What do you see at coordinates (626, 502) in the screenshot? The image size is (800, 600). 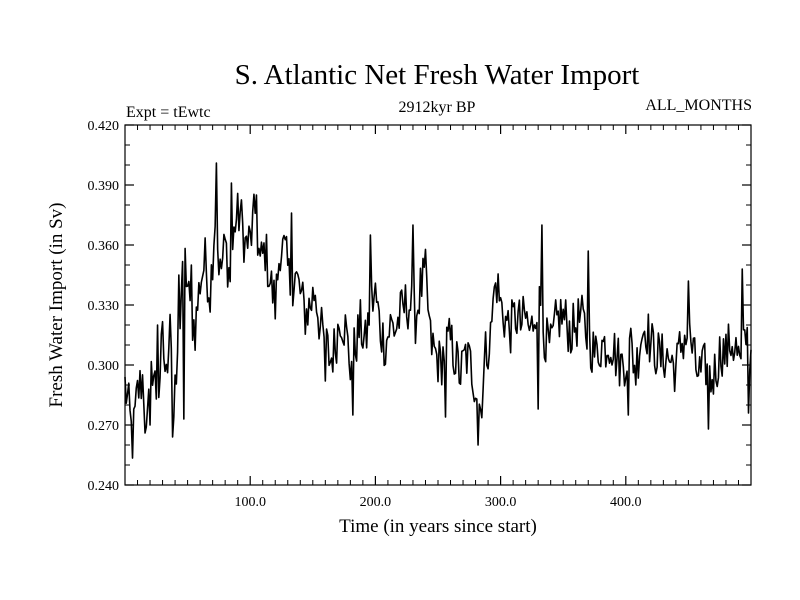 I see `x-tick-label: 400.0` at bounding box center [626, 502].